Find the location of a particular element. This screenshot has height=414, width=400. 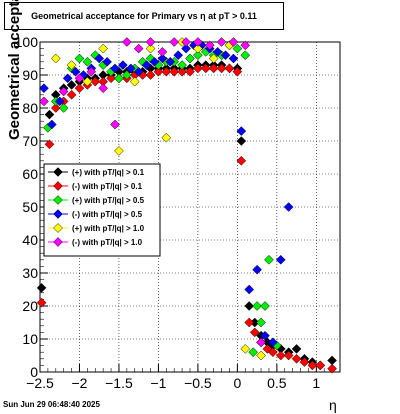

legend-entry: (+) with pT/|q| > 0.5 is located at coordinates (108, 200).